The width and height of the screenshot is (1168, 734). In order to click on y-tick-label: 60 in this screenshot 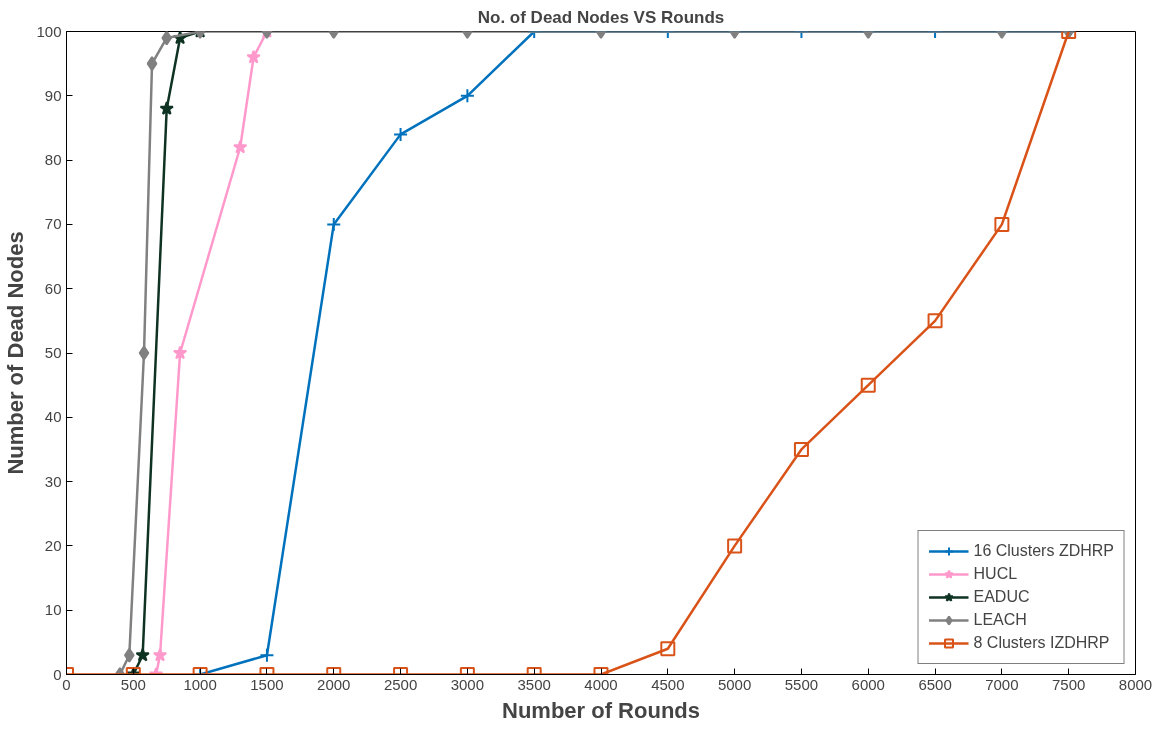, I will do `click(53, 288)`.